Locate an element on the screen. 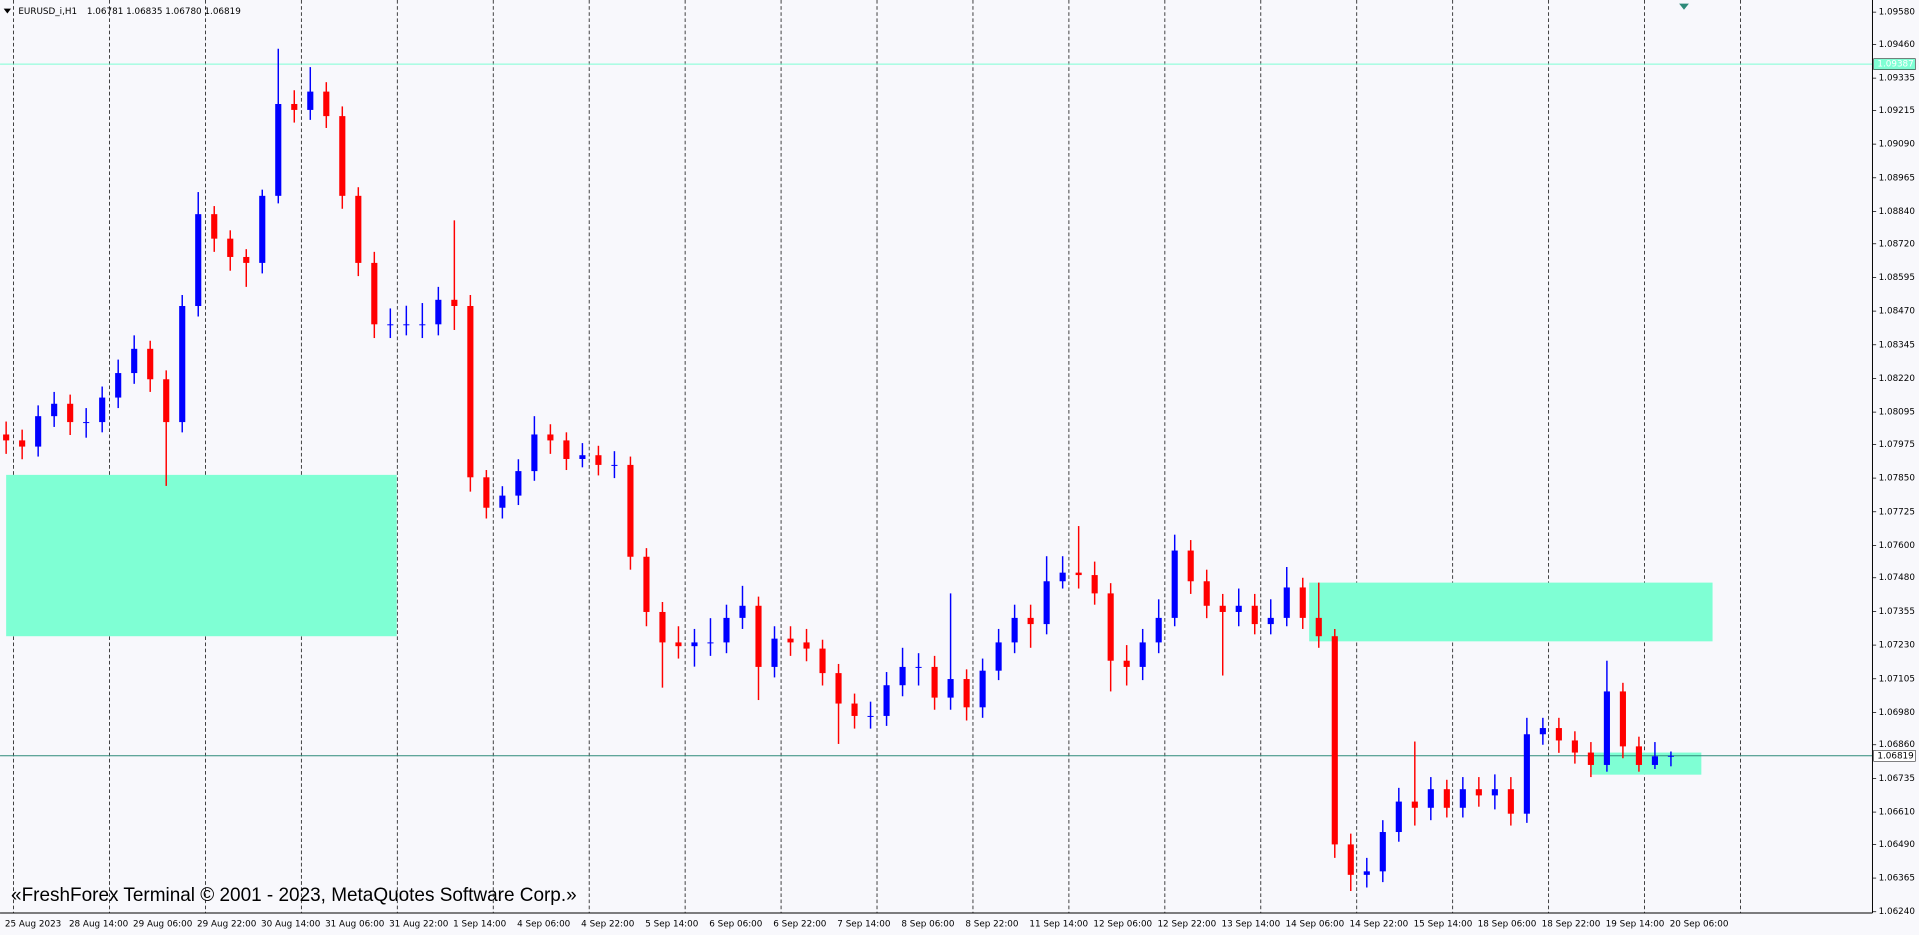 The width and height of the screenshot is (1919, 935). y-tick-label: 1.06735 is located at coordinates (1897, 779).